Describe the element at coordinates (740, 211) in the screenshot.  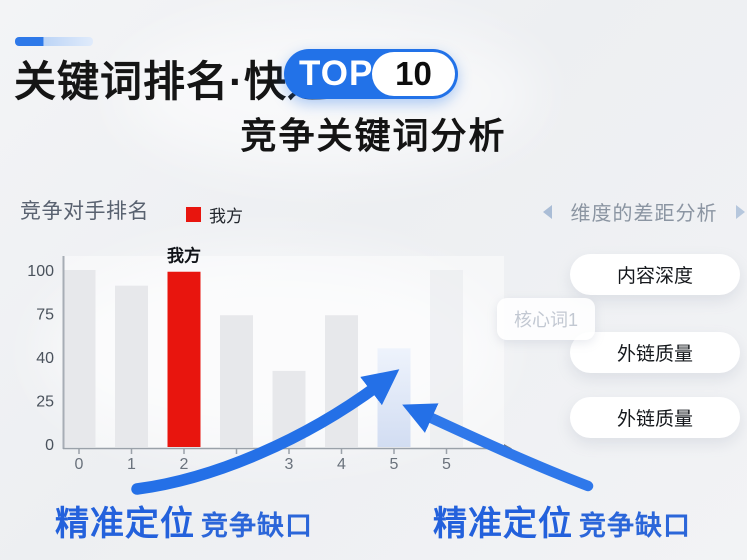
I see `chevron-right-icon` at that location.